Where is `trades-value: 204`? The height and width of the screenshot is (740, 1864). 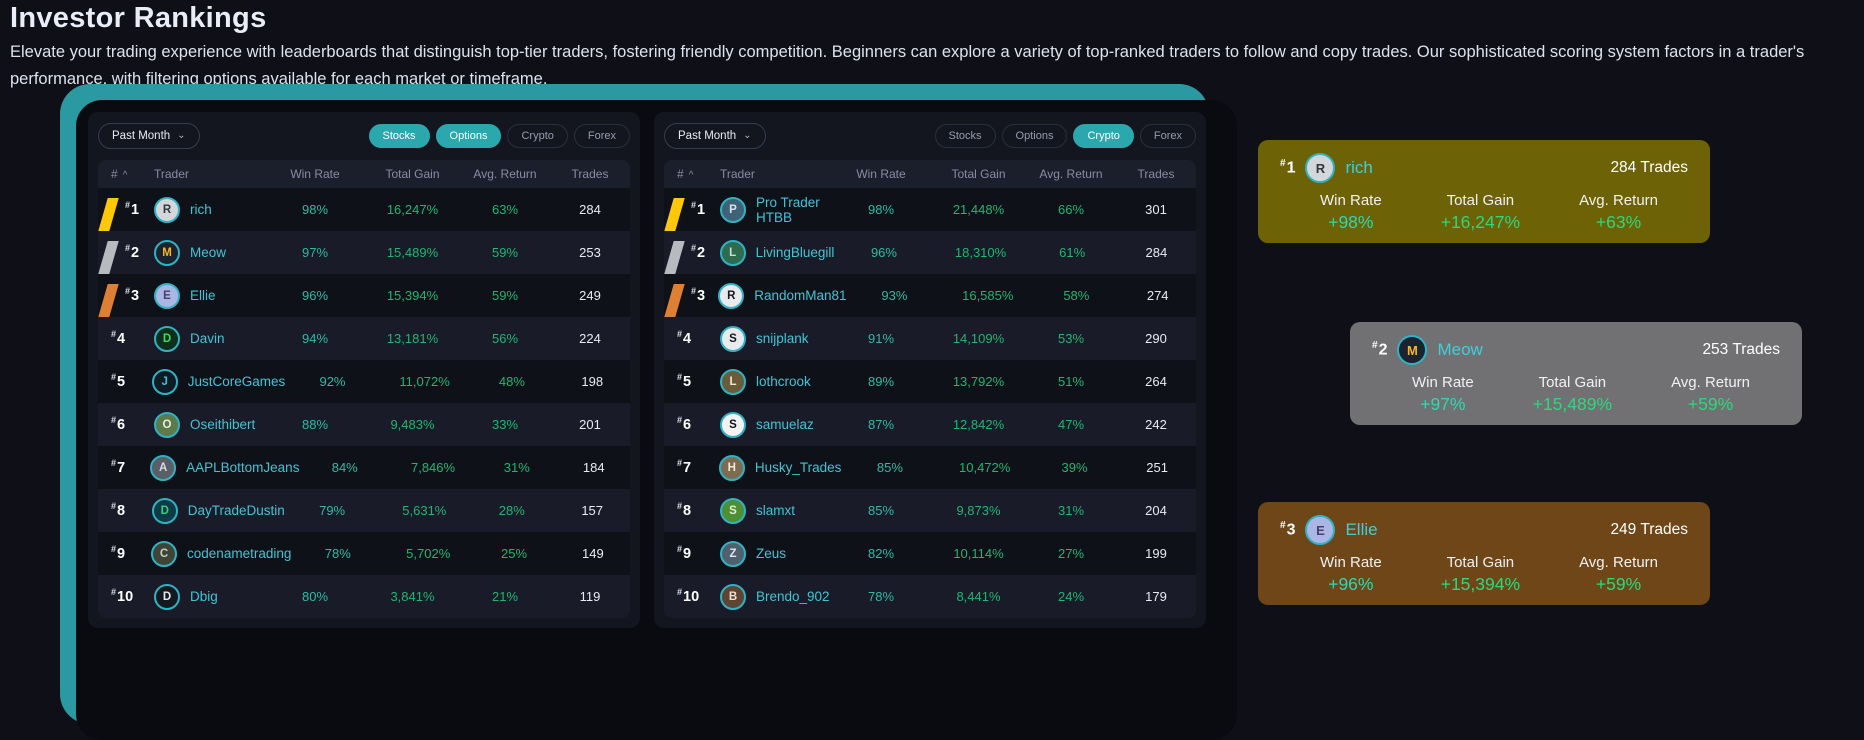 trades-value: 204 is located at coordinates (1156, 510).